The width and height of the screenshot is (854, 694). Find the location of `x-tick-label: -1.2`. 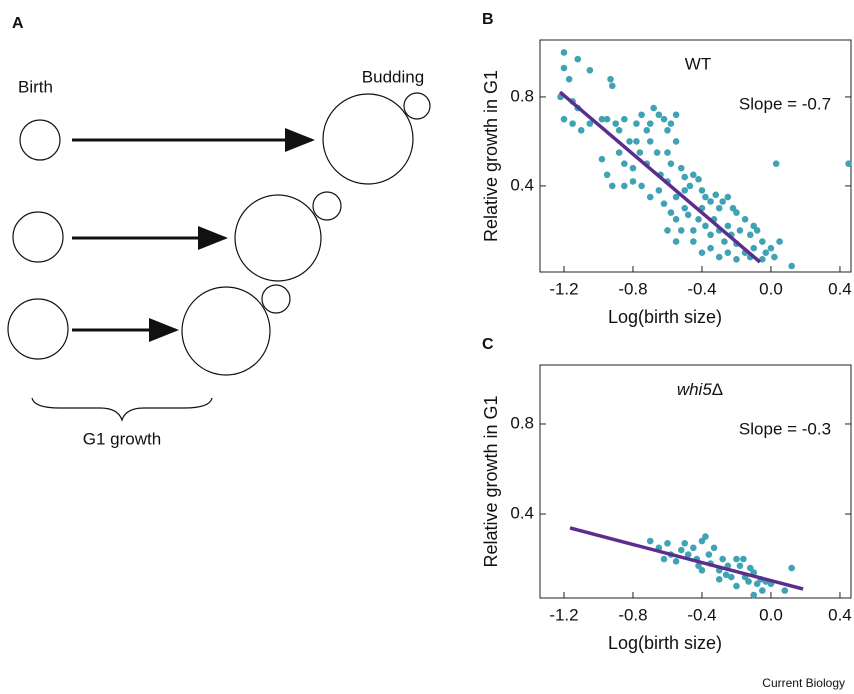

x-tick-label: -1.2 is located at coordinates (563, 288).